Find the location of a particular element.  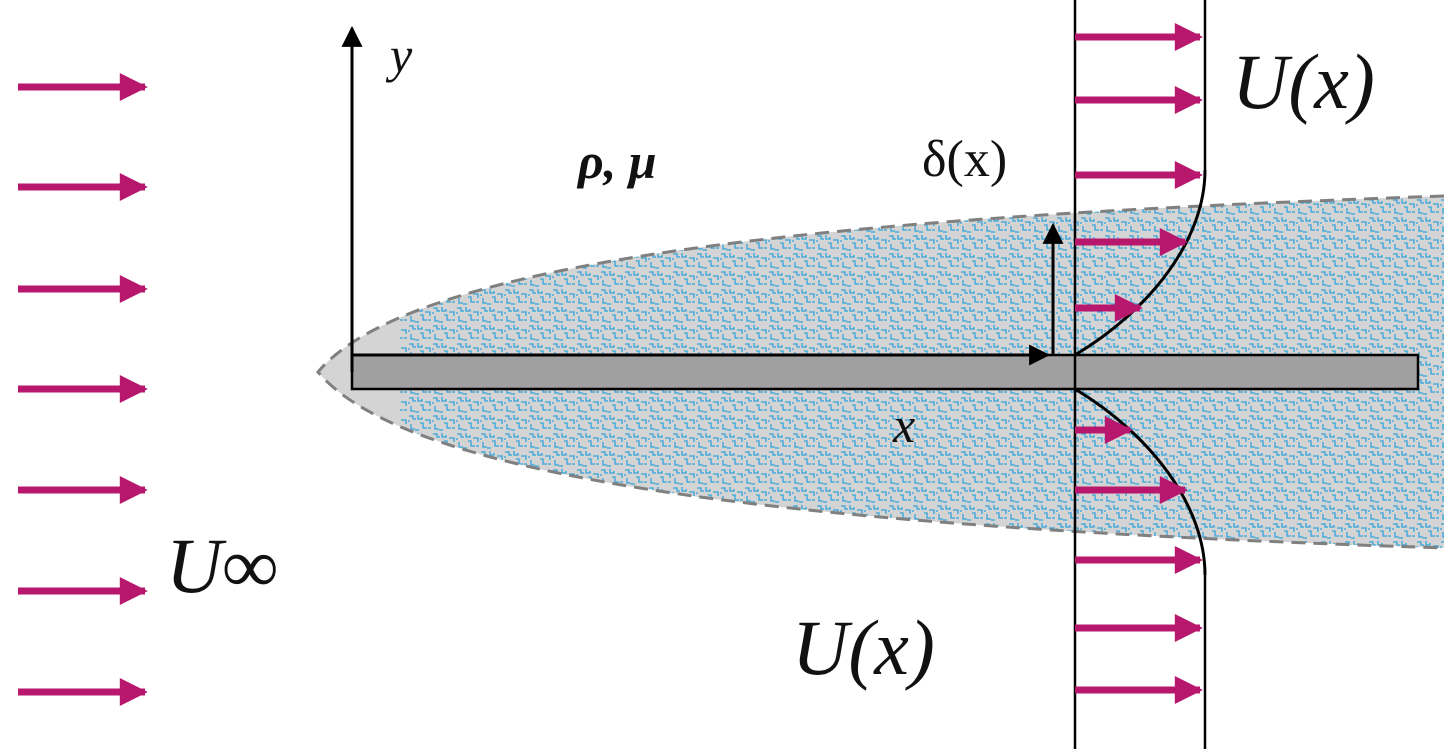

velocity-profile-top is located at coordinates (1140, 263).